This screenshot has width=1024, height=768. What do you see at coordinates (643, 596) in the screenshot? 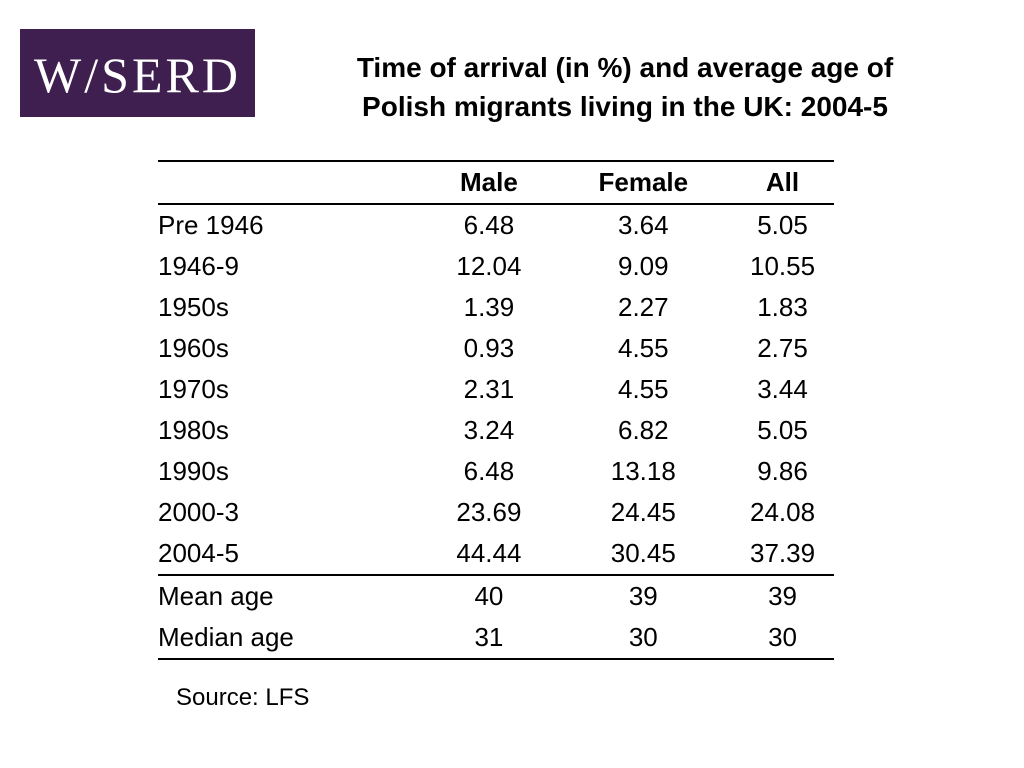
I see `female-value: 39` at bounding box center [643, 596].